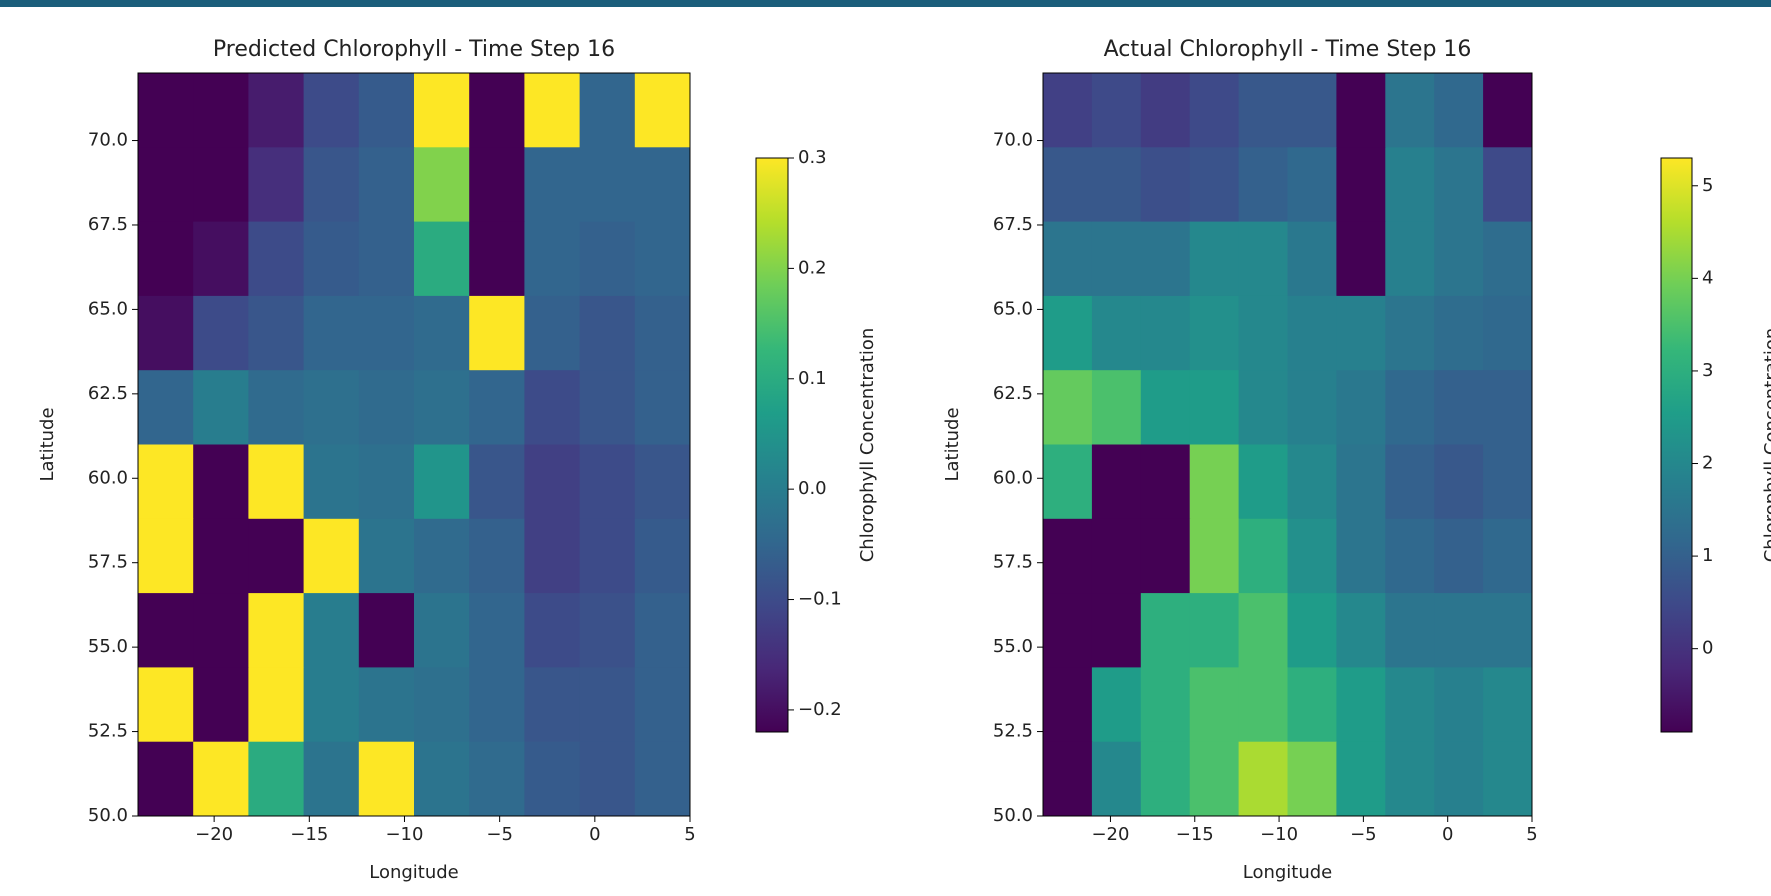  What do you see at coordinates (108, 562) in the screenshot?
I see `y-tick-label: 57.5` at bounding box center [108, 562].